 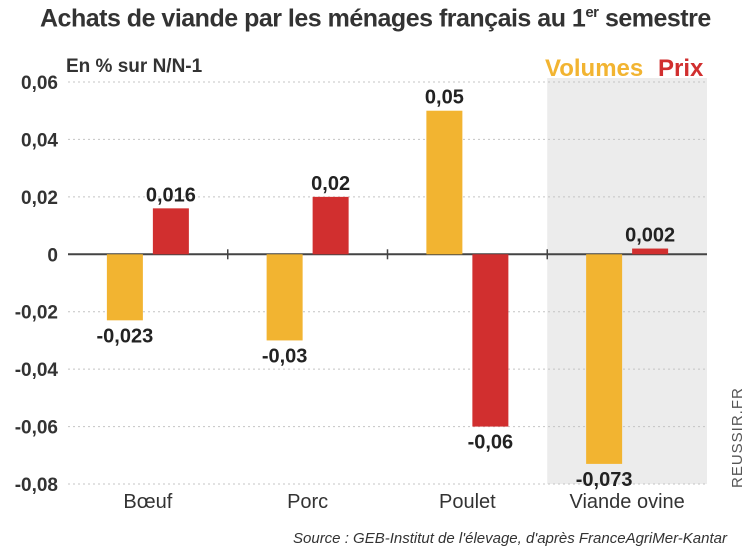 I want to click on data-label: -0,06, so click(x=491, y=443).